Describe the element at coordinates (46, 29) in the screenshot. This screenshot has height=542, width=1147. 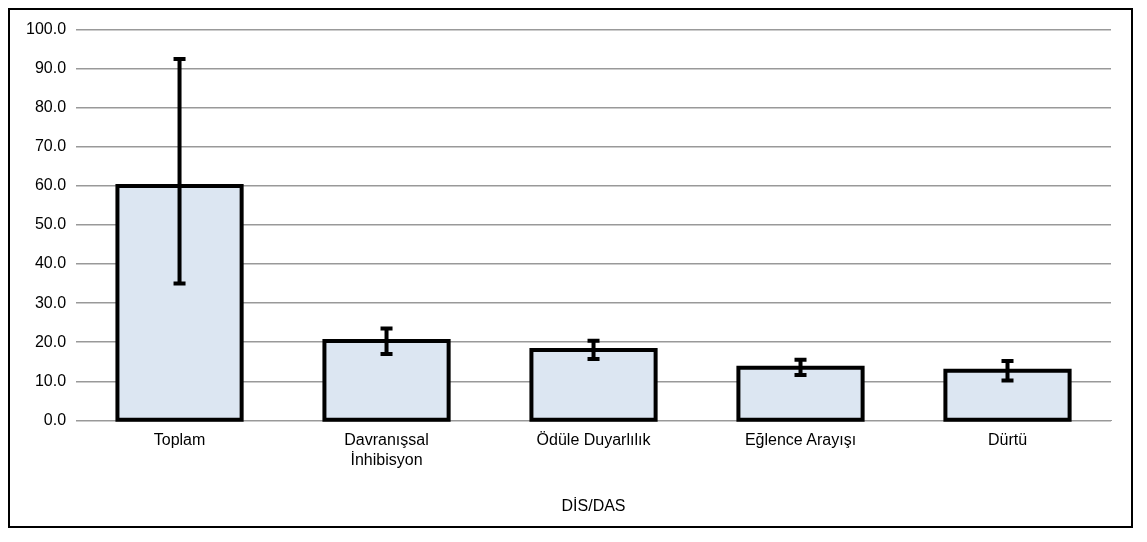
I see `y-tick-label: 100.0` at that location.